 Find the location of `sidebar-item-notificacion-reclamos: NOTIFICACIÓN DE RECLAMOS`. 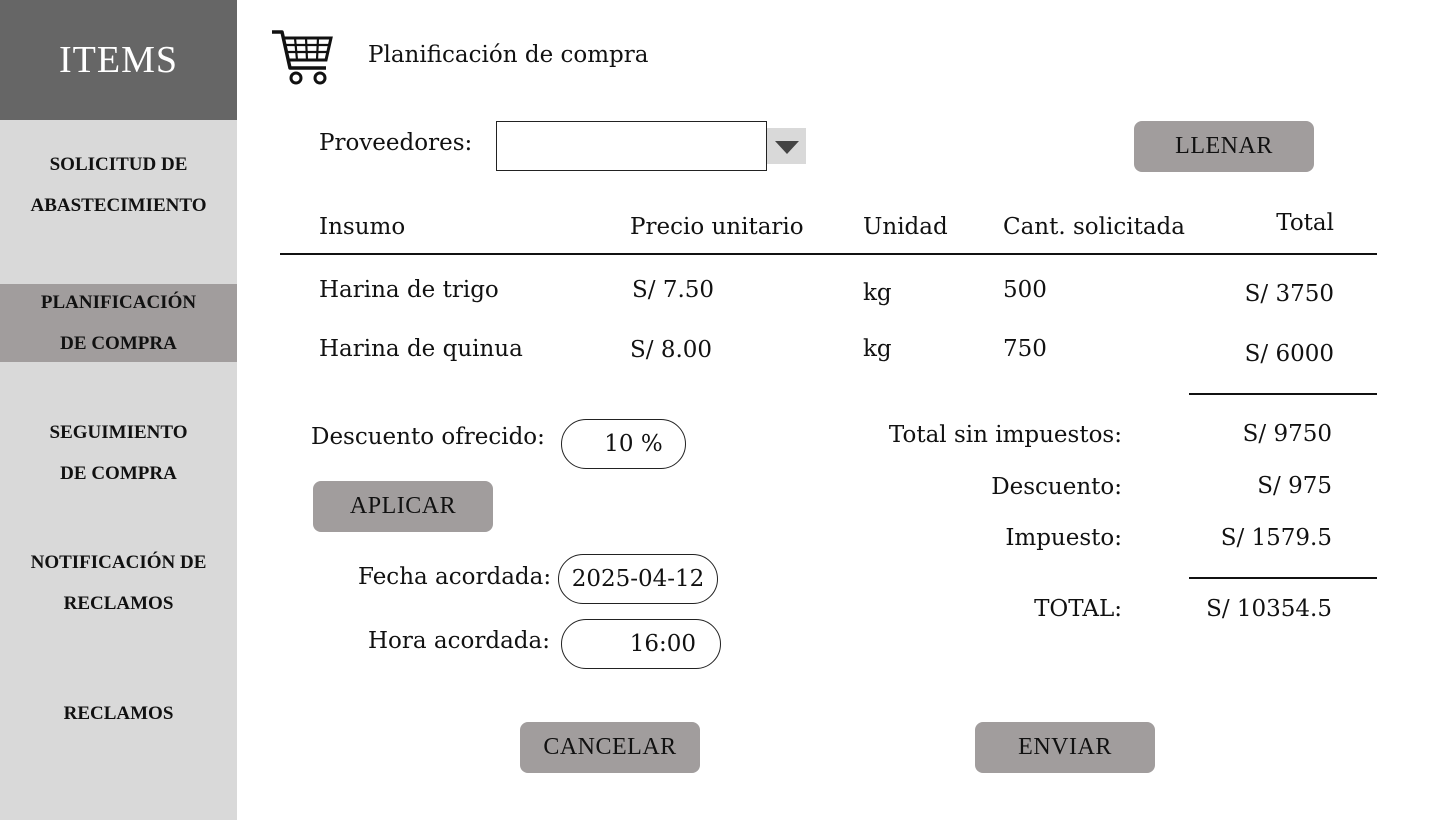

sidebar-item-notificacion-reclamos: NOTIFICACIÓN DE RECLAMOS is located at coordinates (118, 583).